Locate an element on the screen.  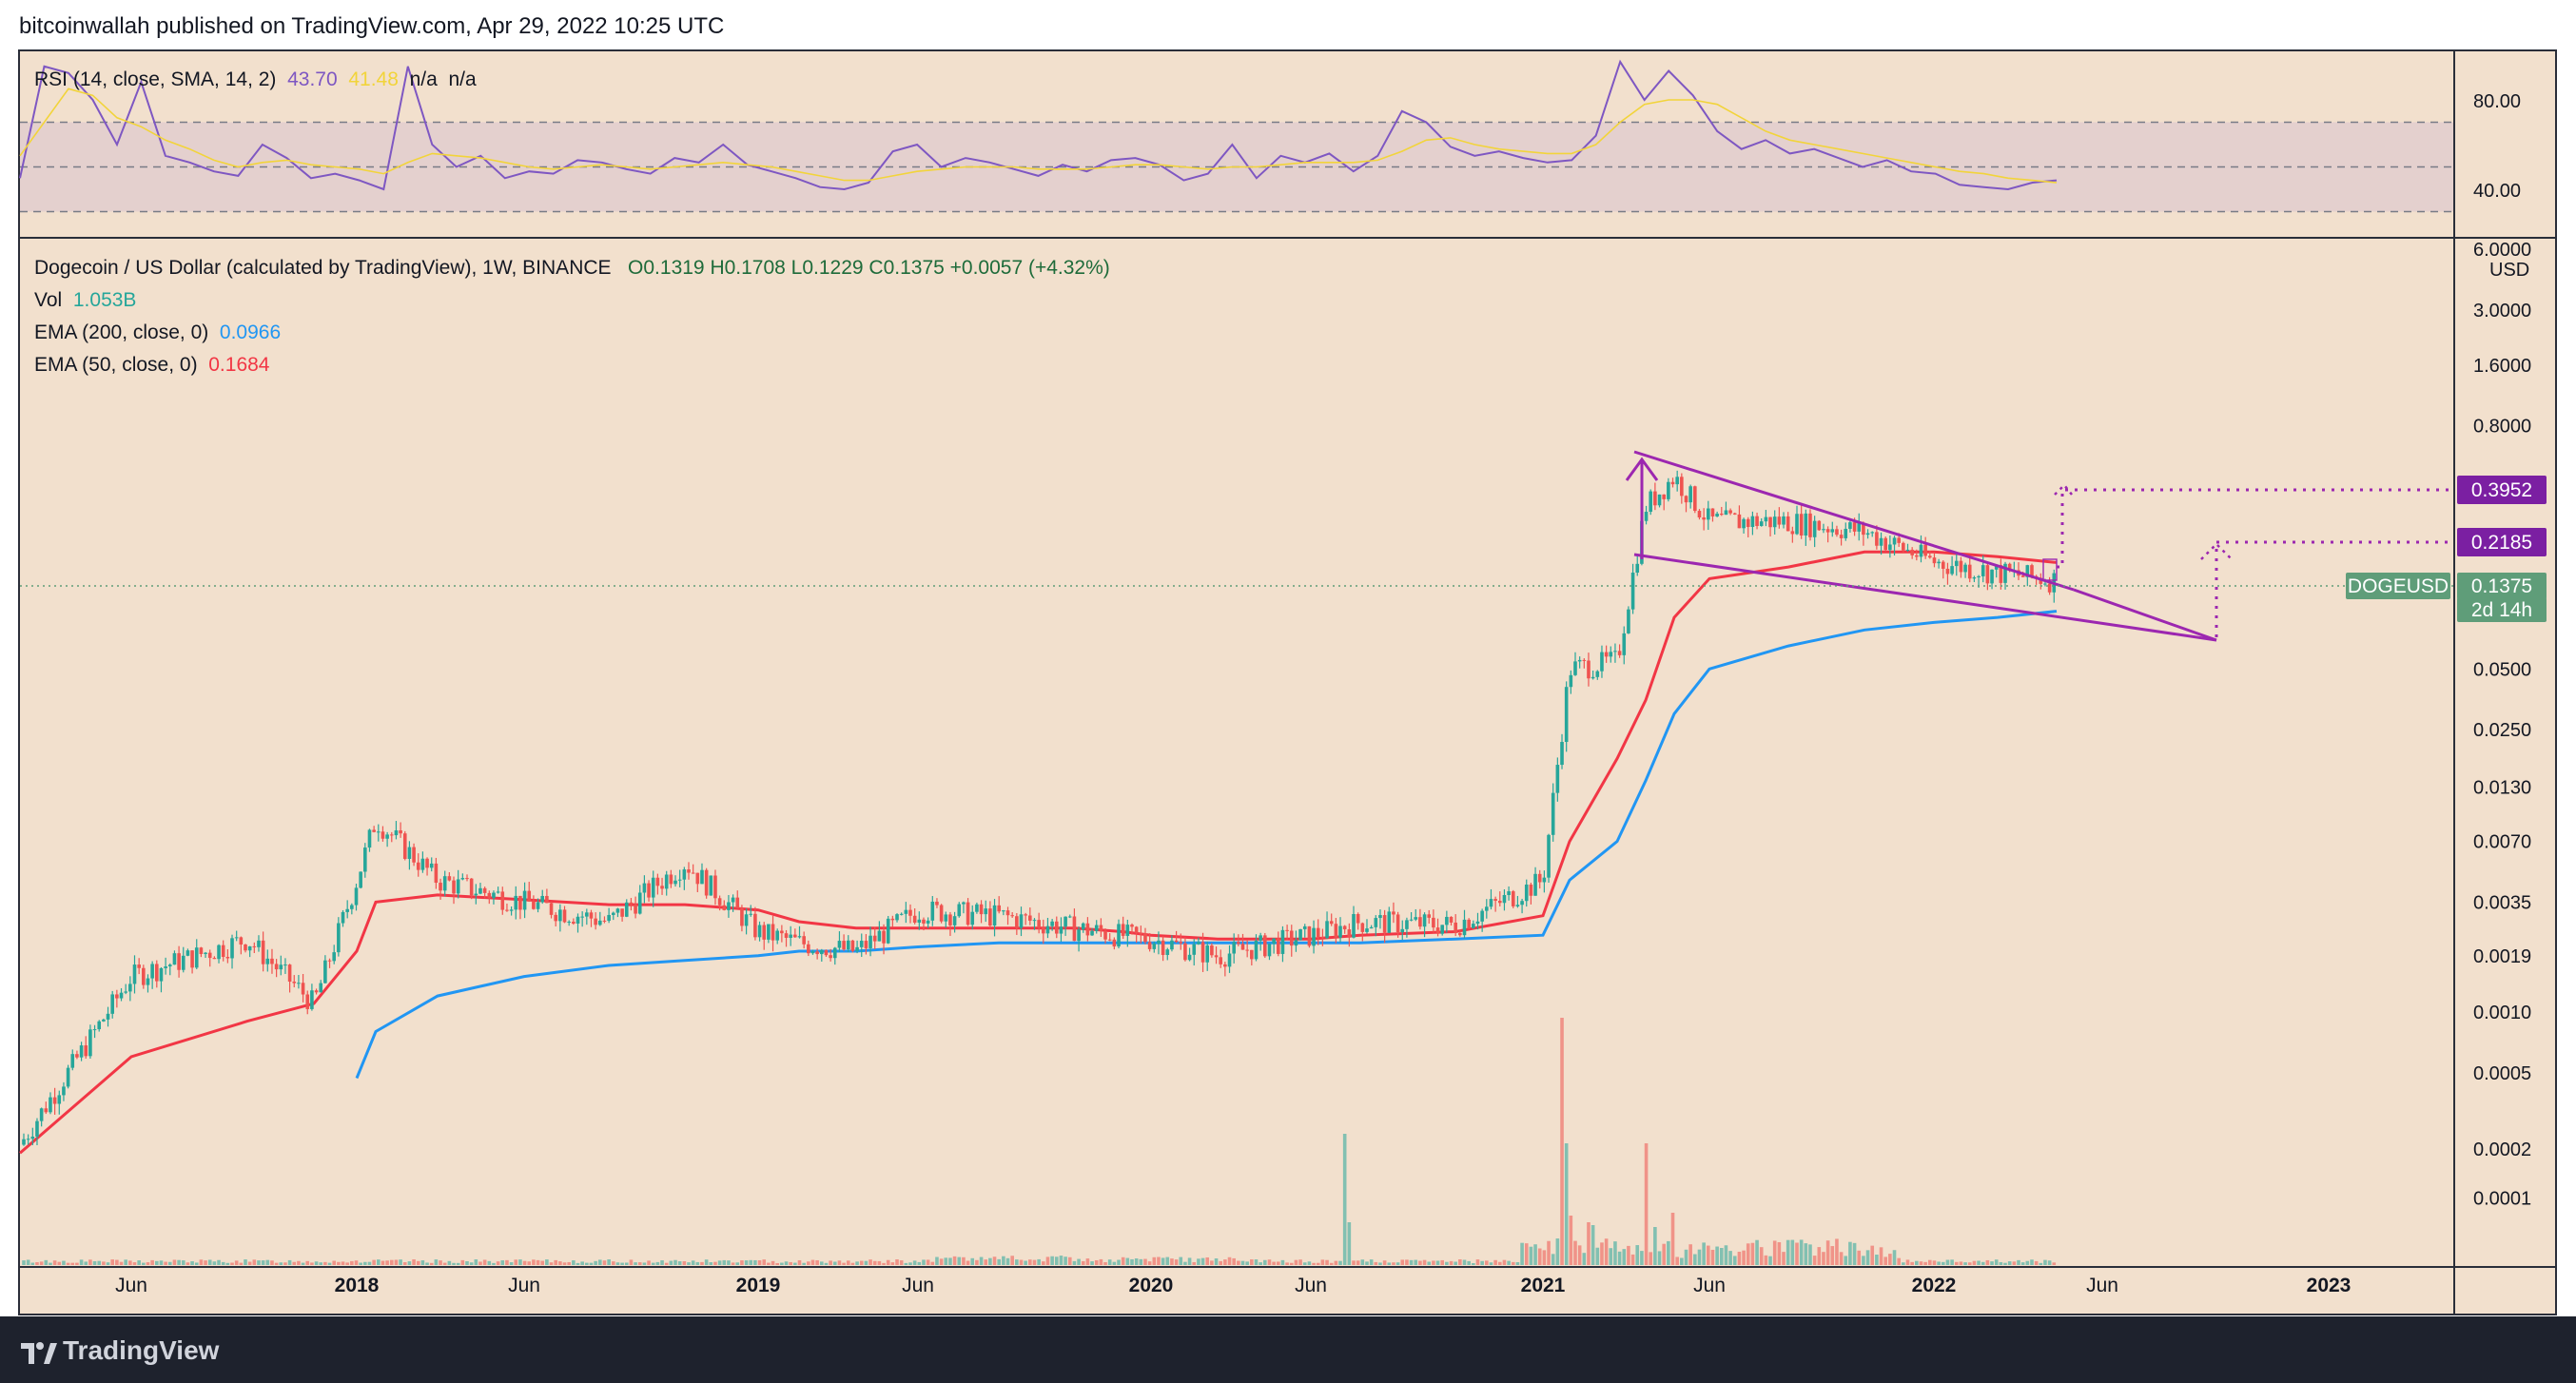
tradingview-brand: TradingView is located at coordinates (142, 1350).